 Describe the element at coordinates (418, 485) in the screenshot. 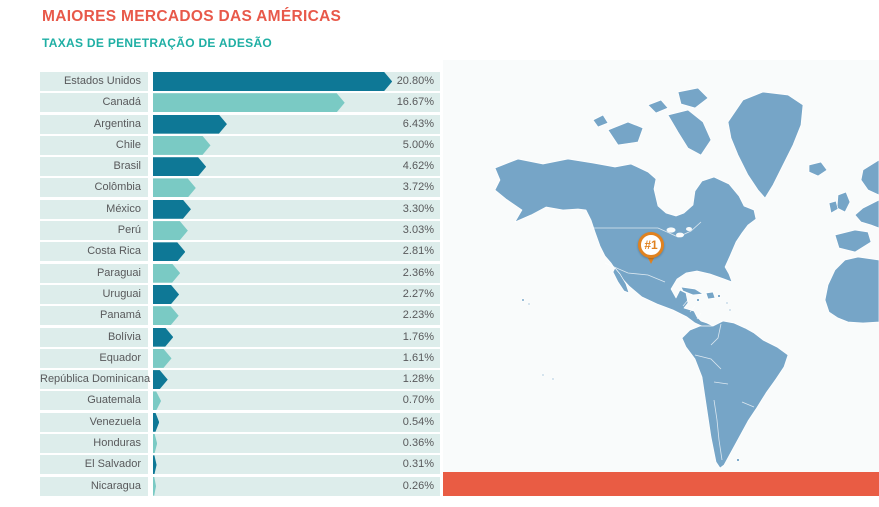

I see `value-label: 0.26%` at that location.